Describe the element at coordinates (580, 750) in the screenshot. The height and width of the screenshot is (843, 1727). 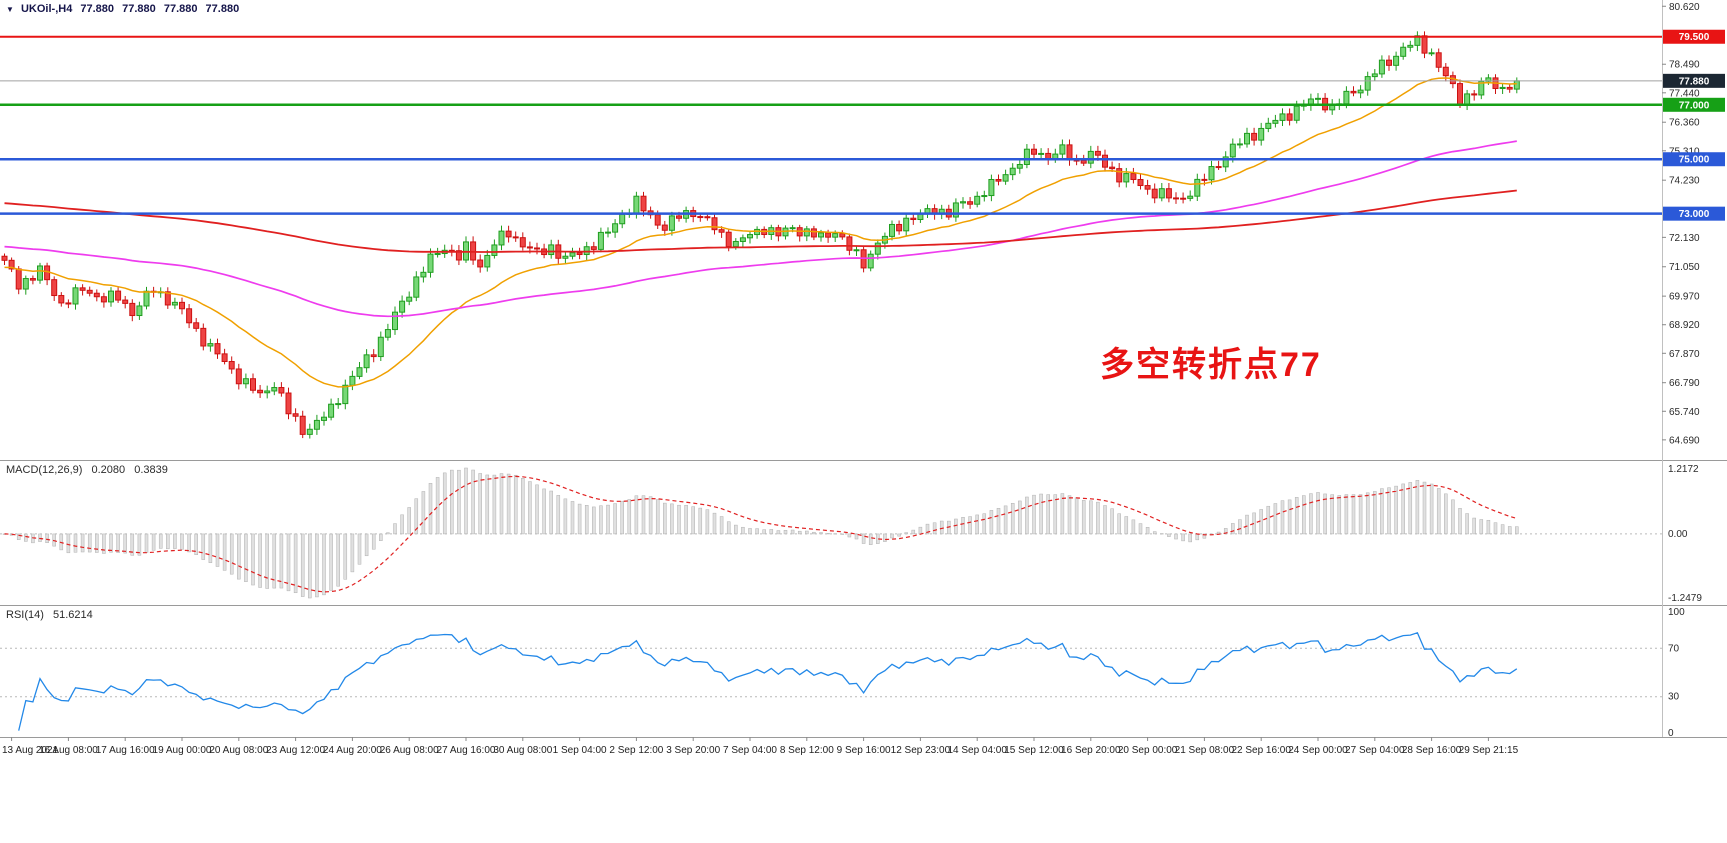
I see `svg-text: 1 Sep 04:00` at that location.